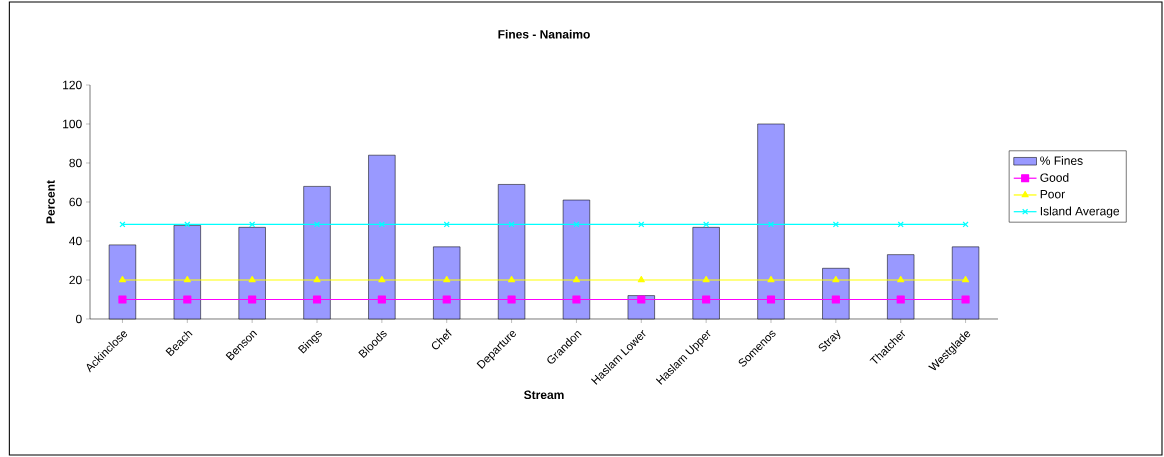 This screenshot has width=1164, height=457. I want to click on chart-title: Fines - Nanaimo, so click(544, 34).